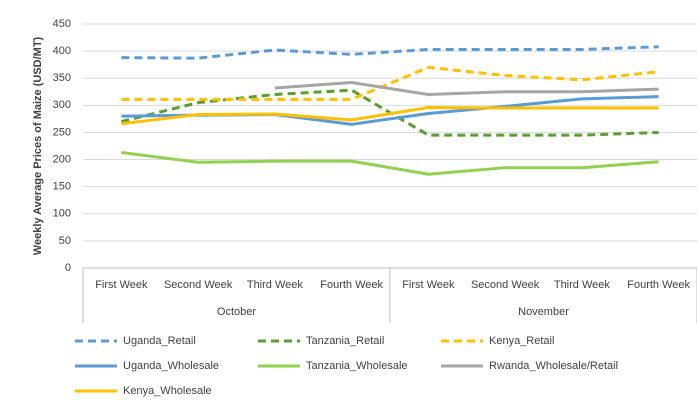  I want to click on legend-label: Kenya_Wholesale, so click(167, 391).